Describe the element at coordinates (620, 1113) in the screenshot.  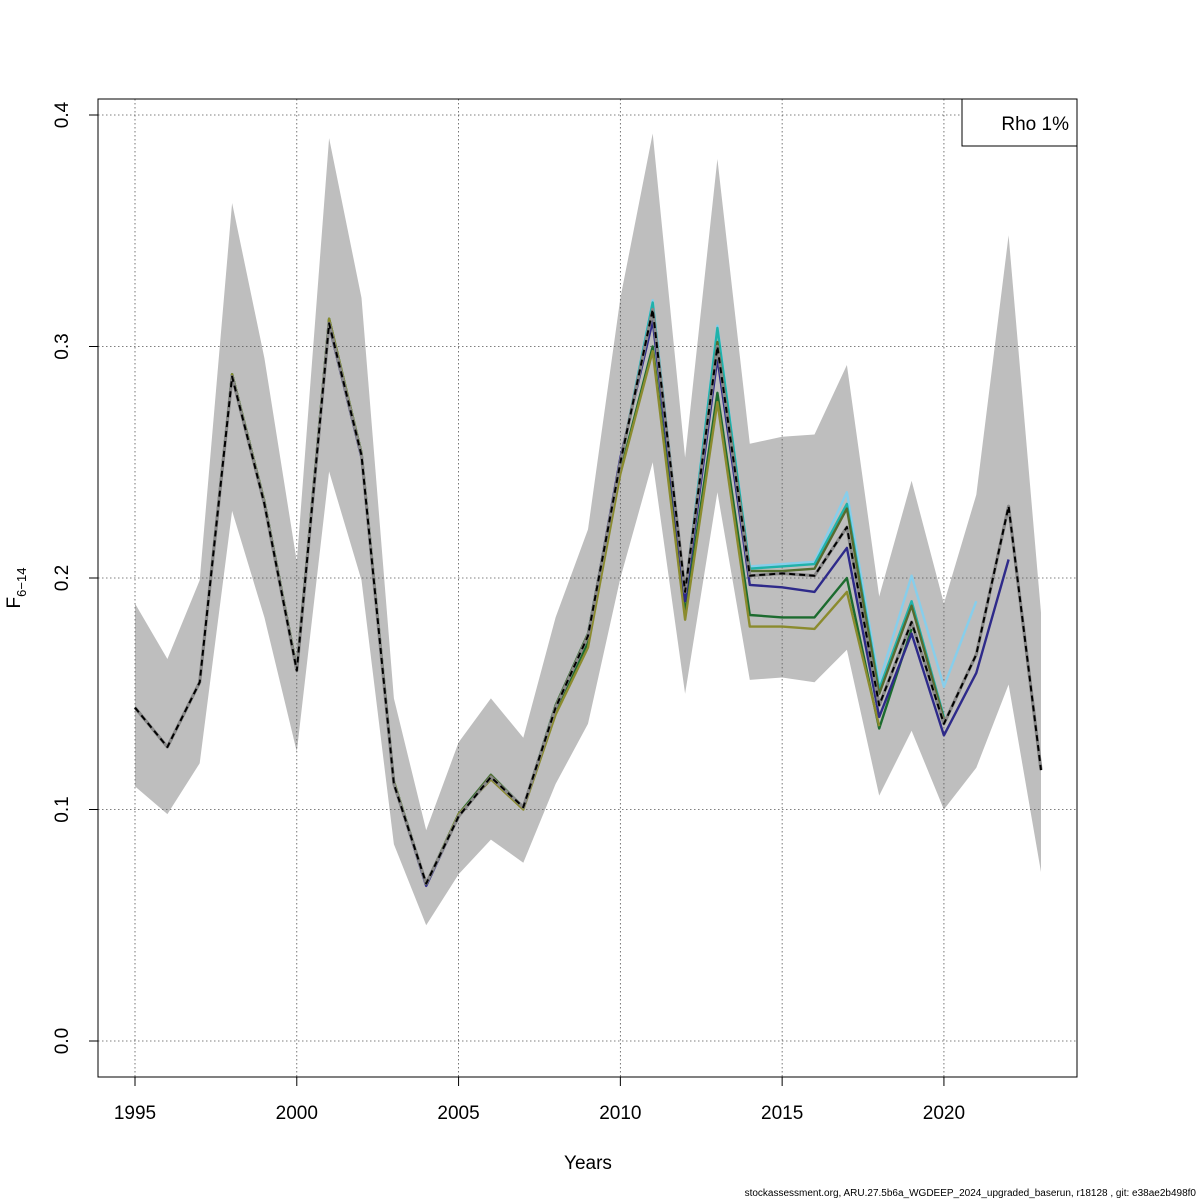
I see `x-tick-label: 2010` at that location.